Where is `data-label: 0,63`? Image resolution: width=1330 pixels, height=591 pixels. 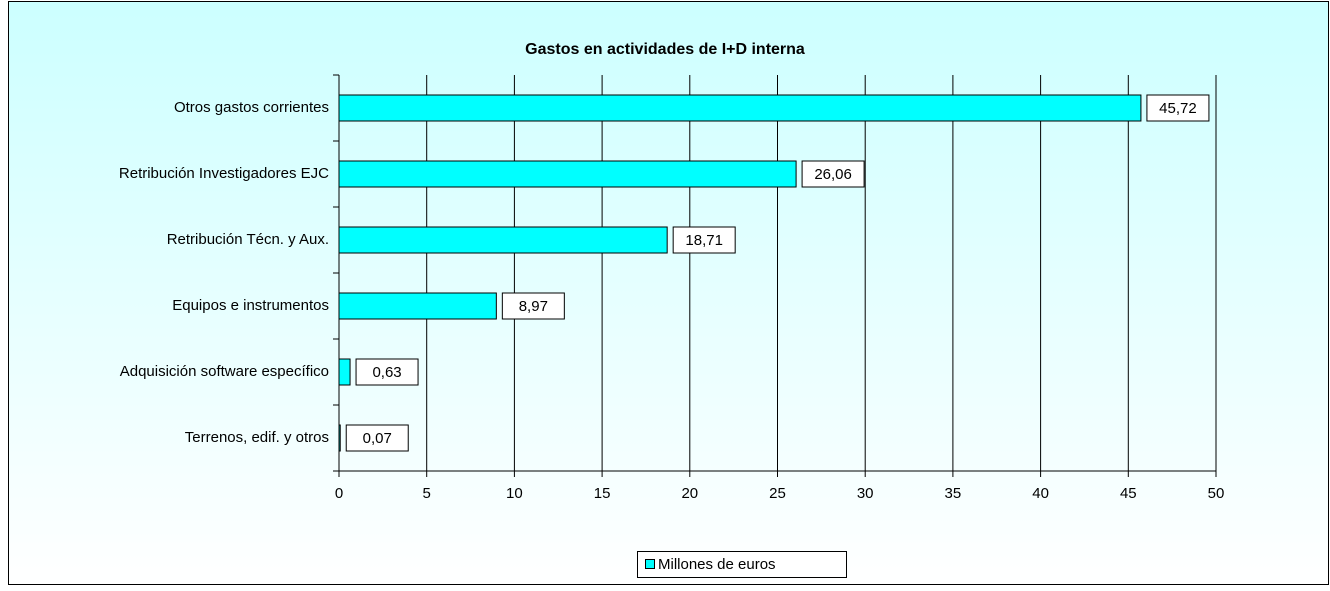 data-label: 0,63 is located at coordinates (386, 372).